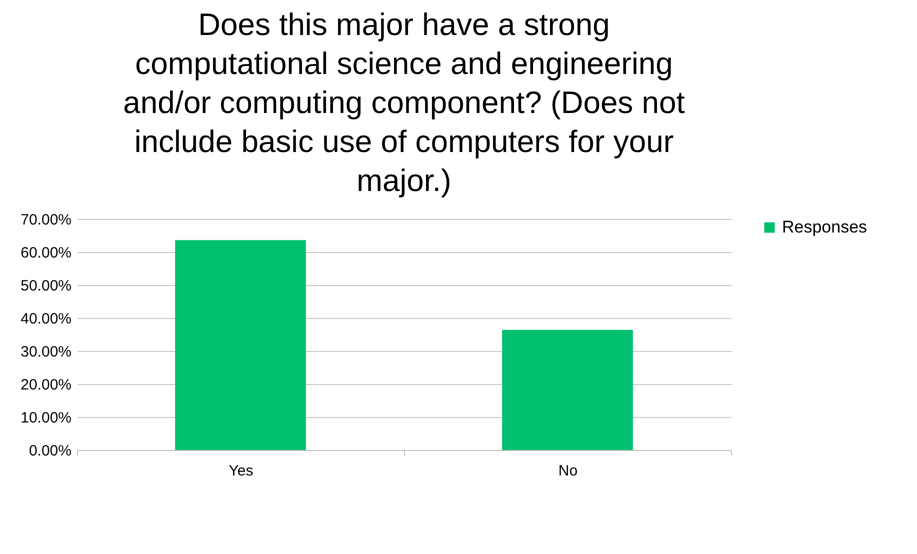  What do you see at coordinates (46, 385) in the screenshot?
I see `y-tick-label: 20.00%` at bounding box center [46, 385].